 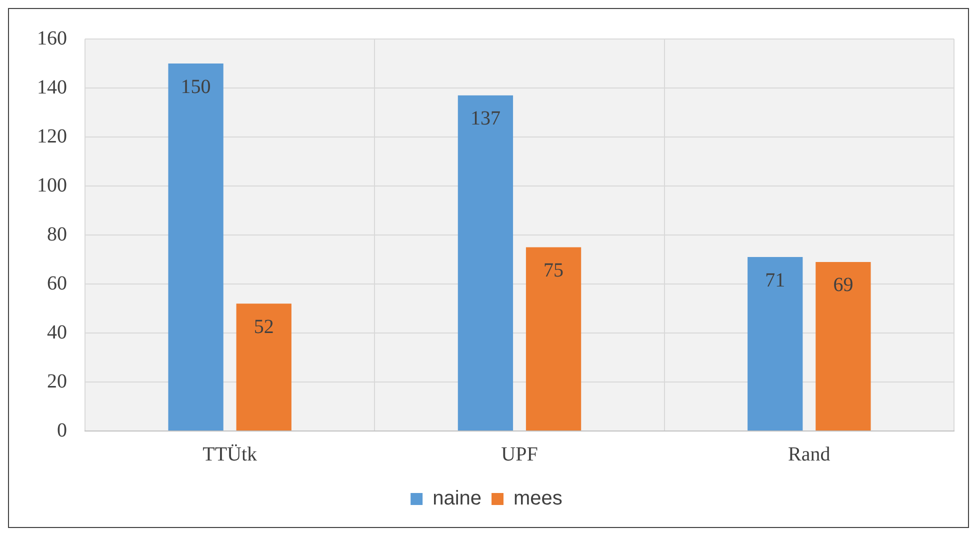 I want to click on y-tick-label: 160, so click(x=52, y=38).